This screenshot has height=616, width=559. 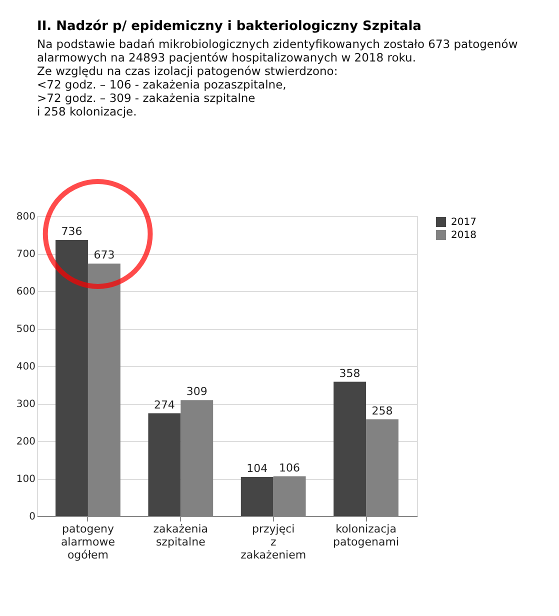 I want to click on y-tick-label: 600, so click(x=26, y=292).